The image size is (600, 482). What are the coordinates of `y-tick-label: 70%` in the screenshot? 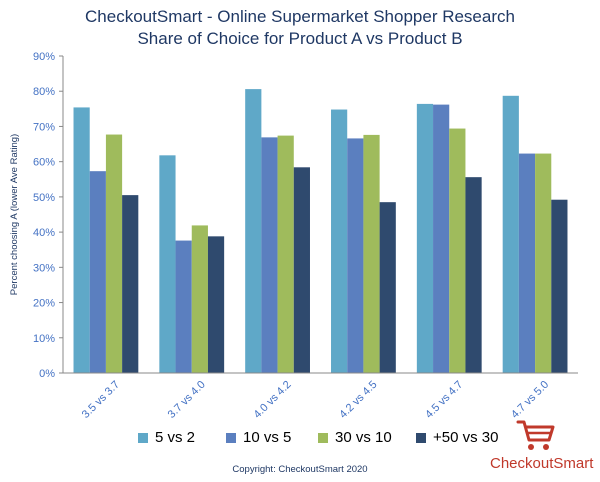 It's located at (44, 127).